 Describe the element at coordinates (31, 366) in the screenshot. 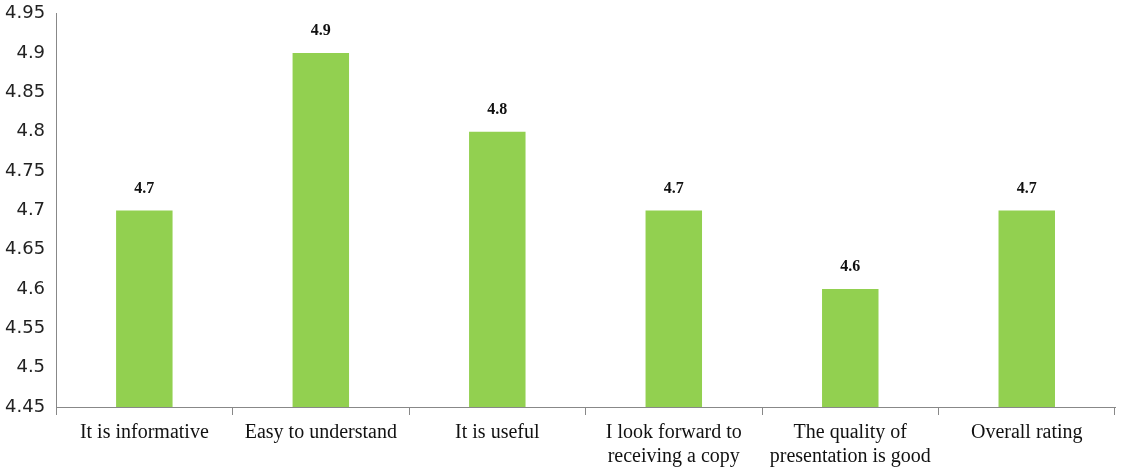

I see `y-tick-label: 4.5` at that location.